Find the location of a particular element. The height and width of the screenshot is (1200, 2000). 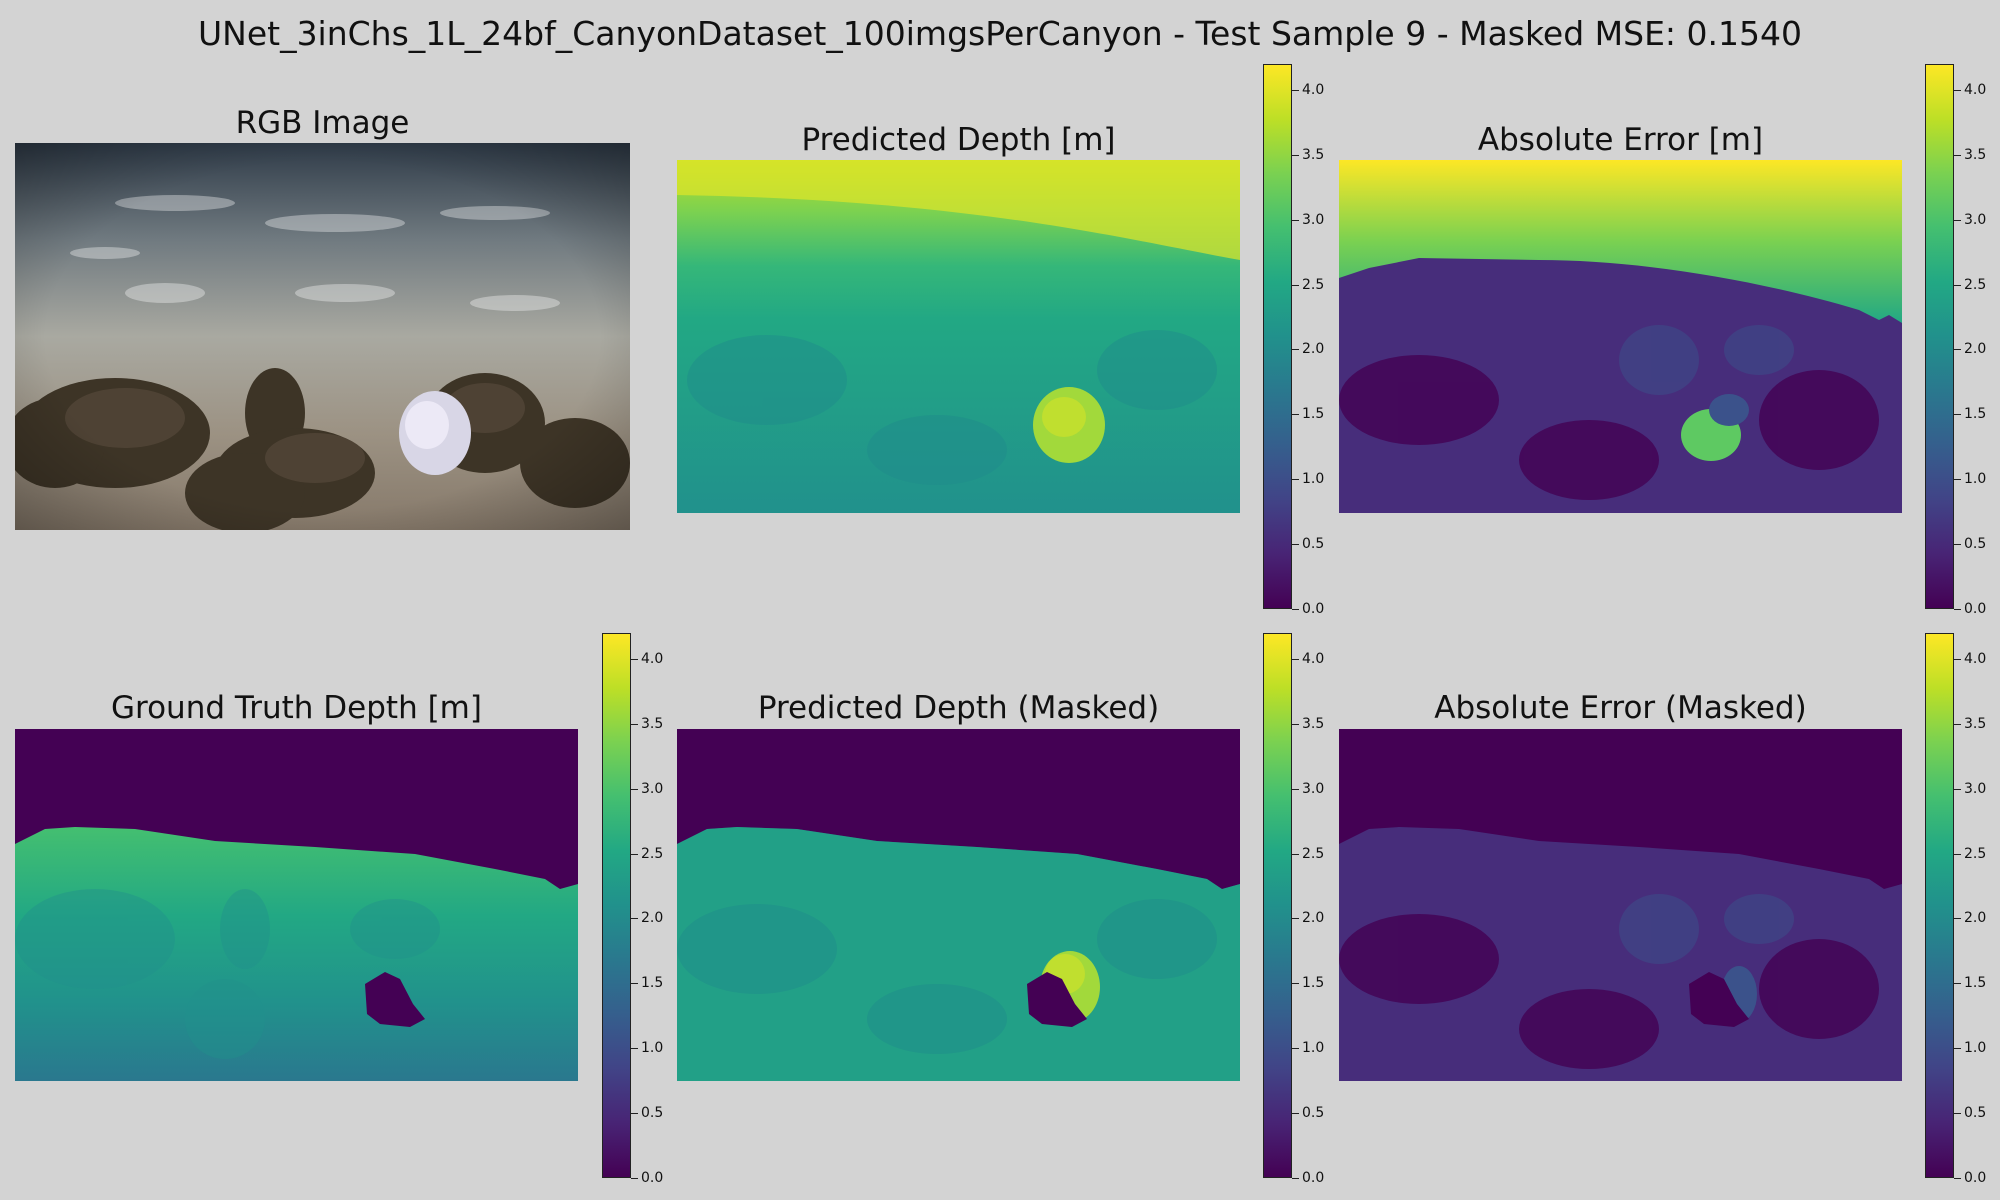

colorbar-err-masked-tick-label: 0.0 is located at coordinates (1975, 1178).